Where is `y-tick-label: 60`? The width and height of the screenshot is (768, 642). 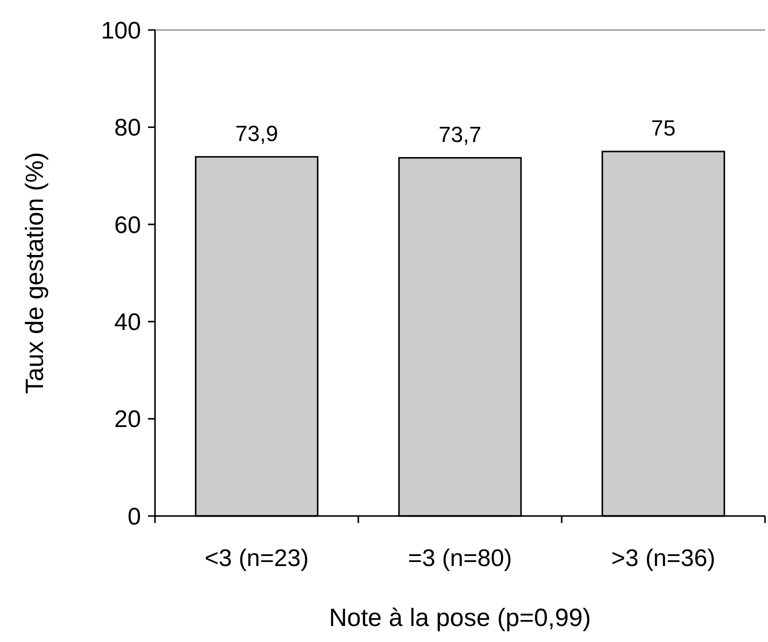
y-tick-label: 60 is located at coordinates (127, 225).